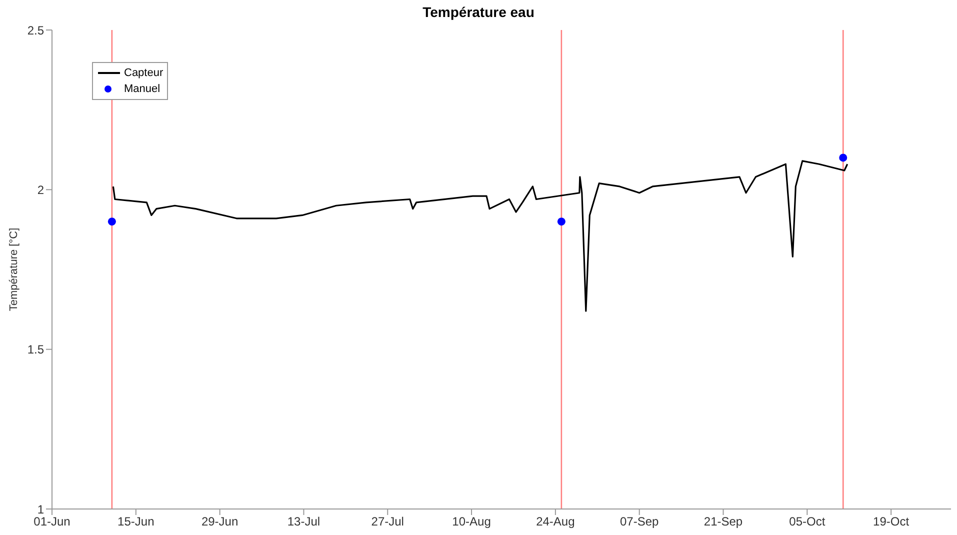 The image size is (957, 535). What do you see at coordinates (40, 509) in the screenshot?
I see `y-tick-label: 1` at bounding box center [40, 509].